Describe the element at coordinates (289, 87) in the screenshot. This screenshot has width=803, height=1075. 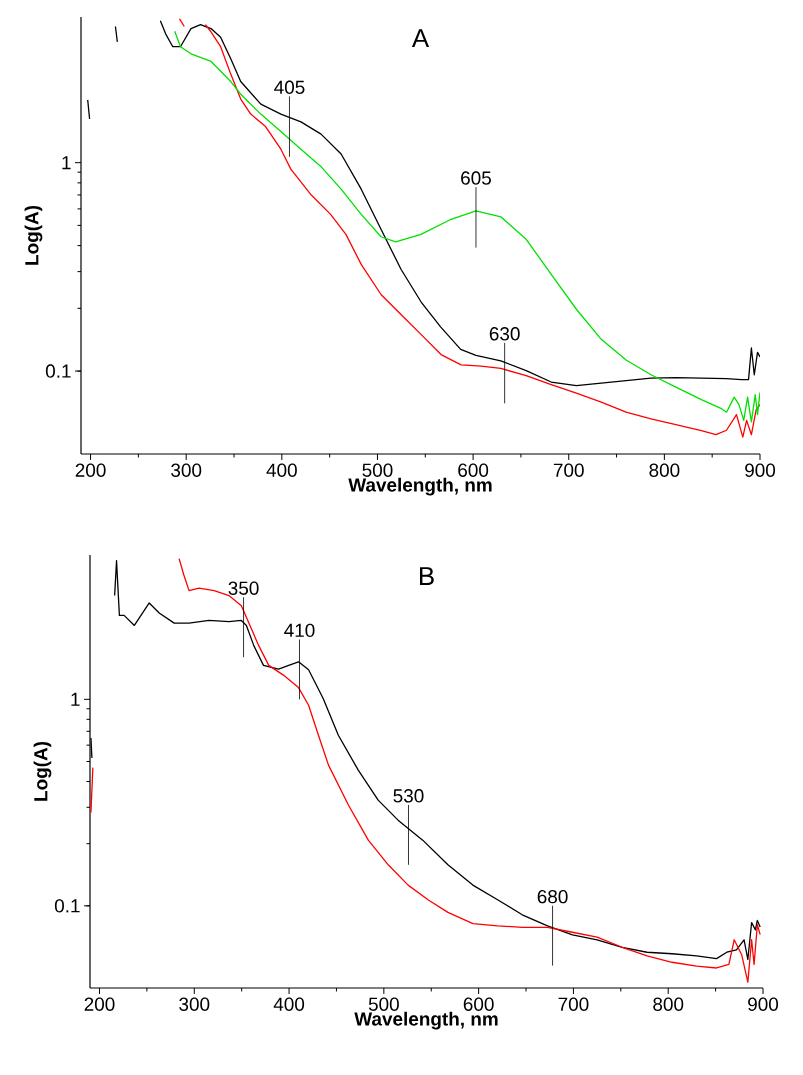
I see `annotation: 405` at that location.